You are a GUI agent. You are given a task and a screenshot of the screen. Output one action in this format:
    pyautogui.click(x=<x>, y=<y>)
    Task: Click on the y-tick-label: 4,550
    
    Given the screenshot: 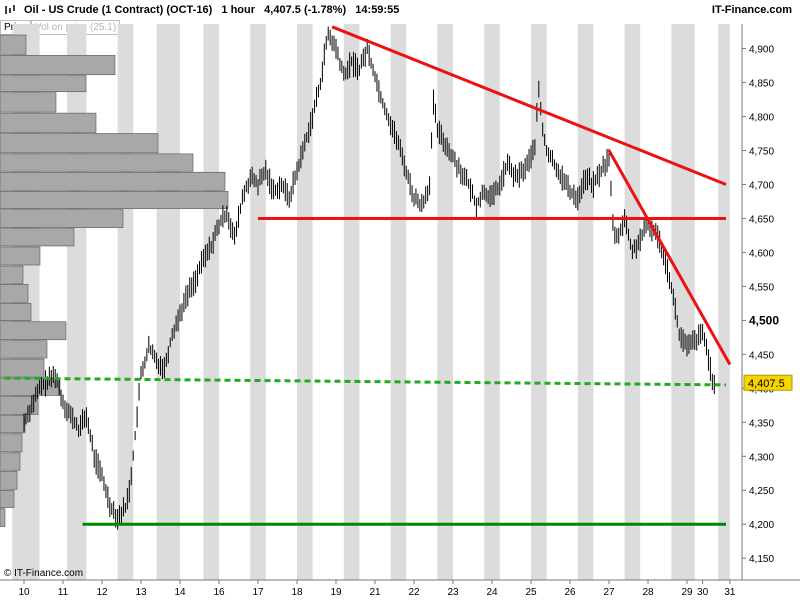 What is the action you would take?
    pyautogui.click(x=761, y=287)
    